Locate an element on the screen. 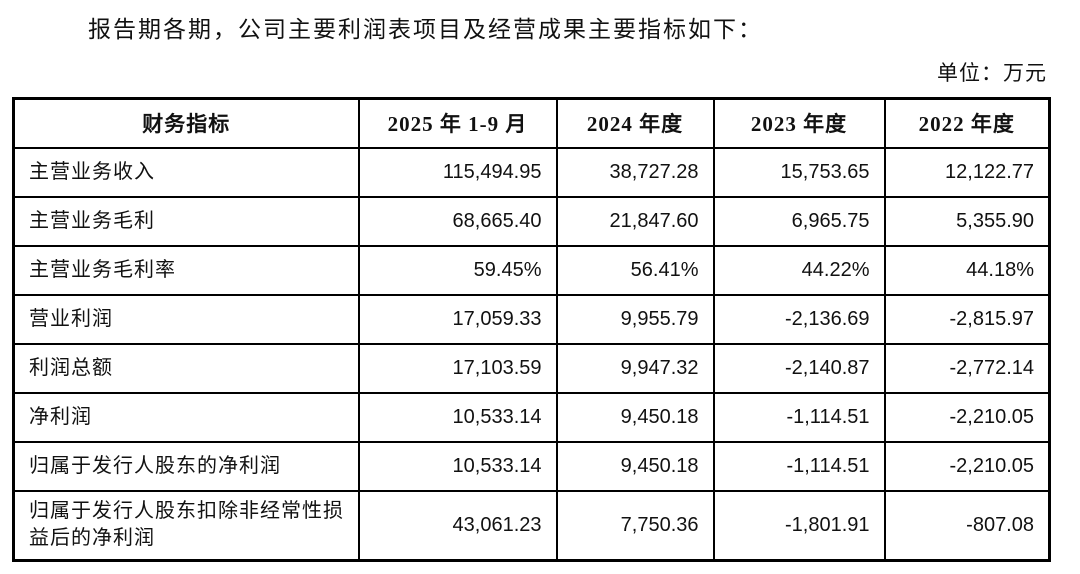 Image resolution: width=1080 pixels, height=574 pixels. header-2024: 2024 年度 is located at coordinates (635, 123).